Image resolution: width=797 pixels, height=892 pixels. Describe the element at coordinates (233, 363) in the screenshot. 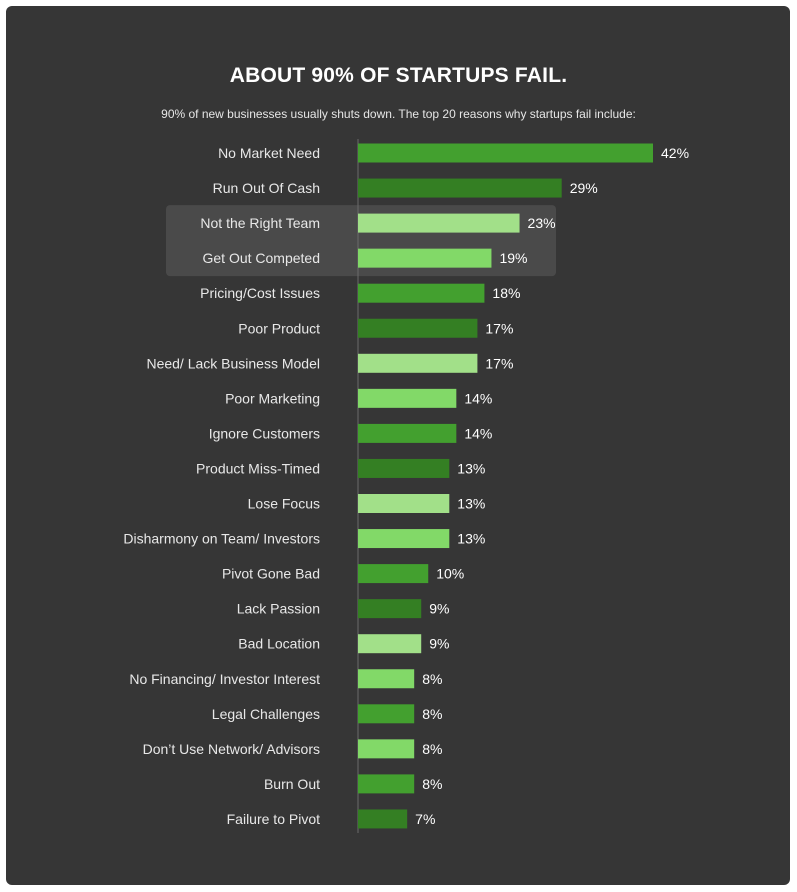

I see `category-label: Need/ Lack Business Model` at that location.